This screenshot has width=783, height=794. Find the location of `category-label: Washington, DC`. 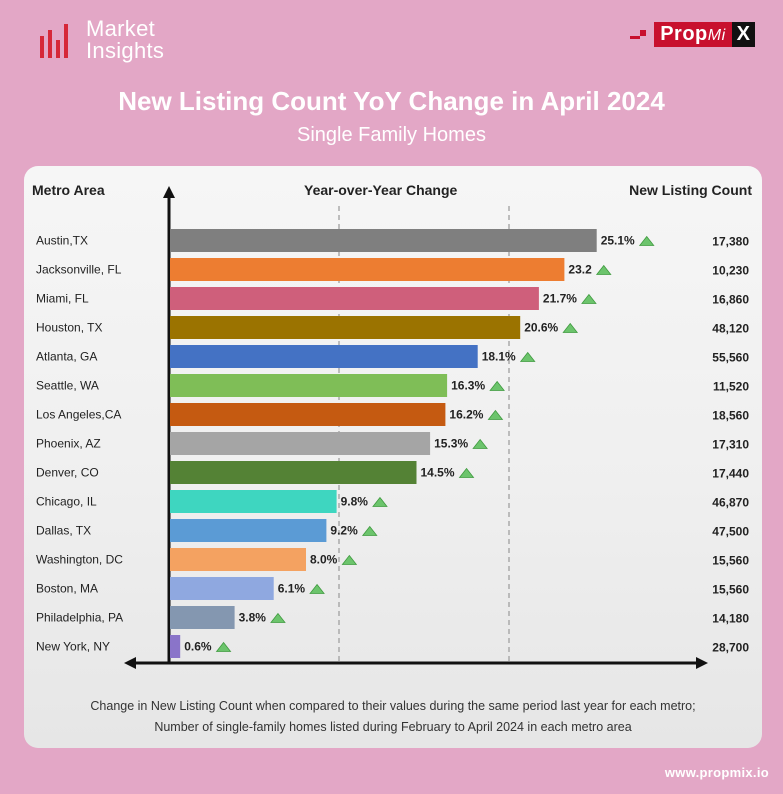

category-label: Washington, DC is located at coordinates (79, 560).